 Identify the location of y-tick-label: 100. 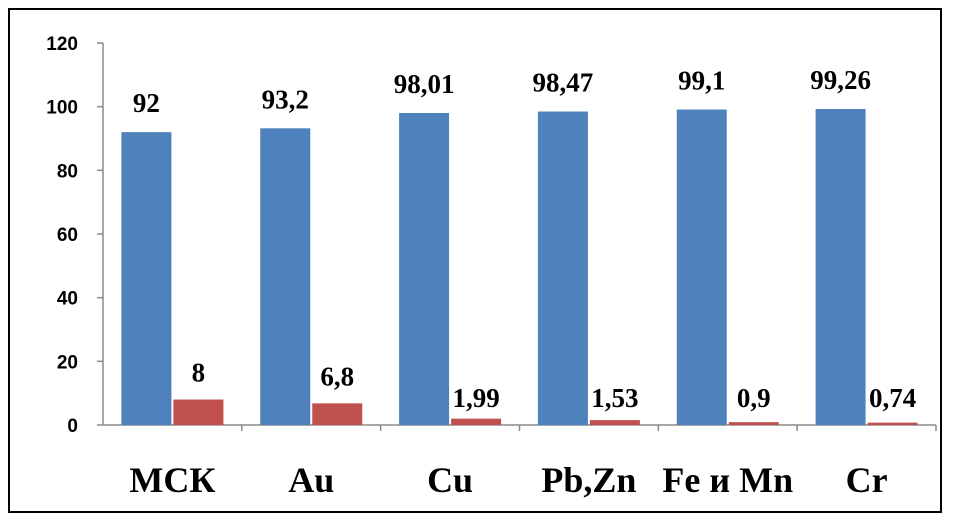
(62, 108).